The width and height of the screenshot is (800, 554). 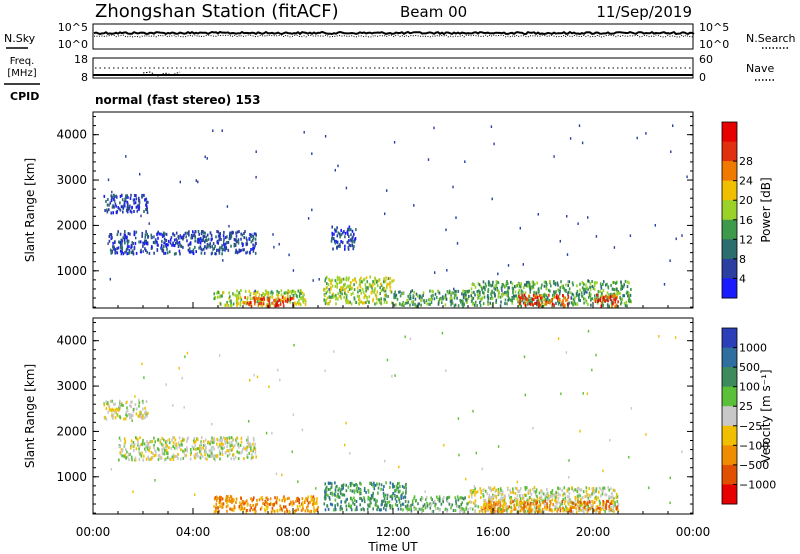 What do you see at coordinates (193, 532) in the screenshot?
I see `x-tick-label: 04:00` at bounding box center [193, 532].